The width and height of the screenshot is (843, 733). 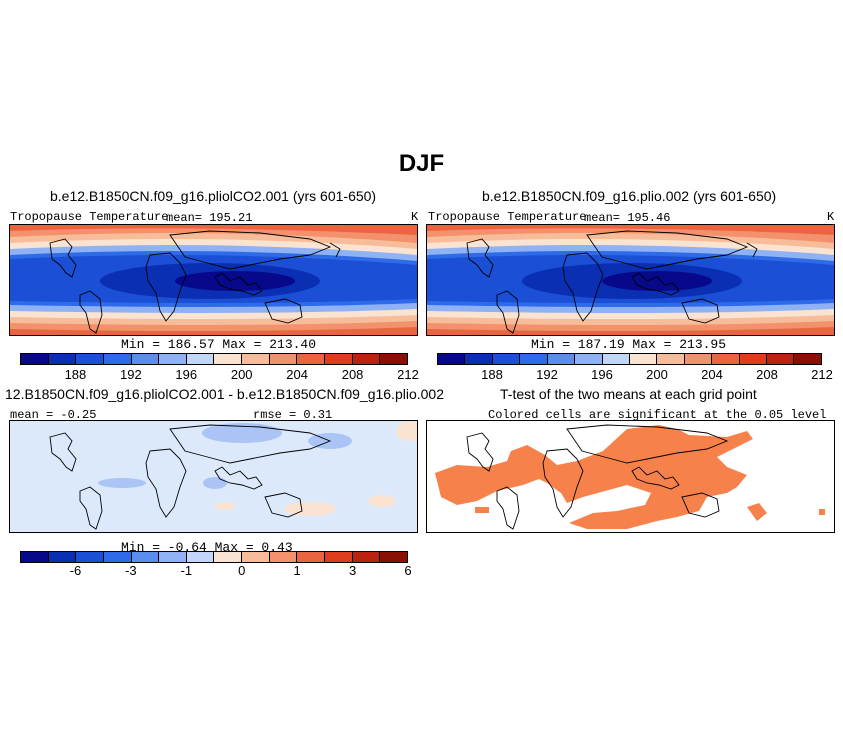 I want to click on panel-2-colorbar-tick-label: 212, so click(x=822, y=374).